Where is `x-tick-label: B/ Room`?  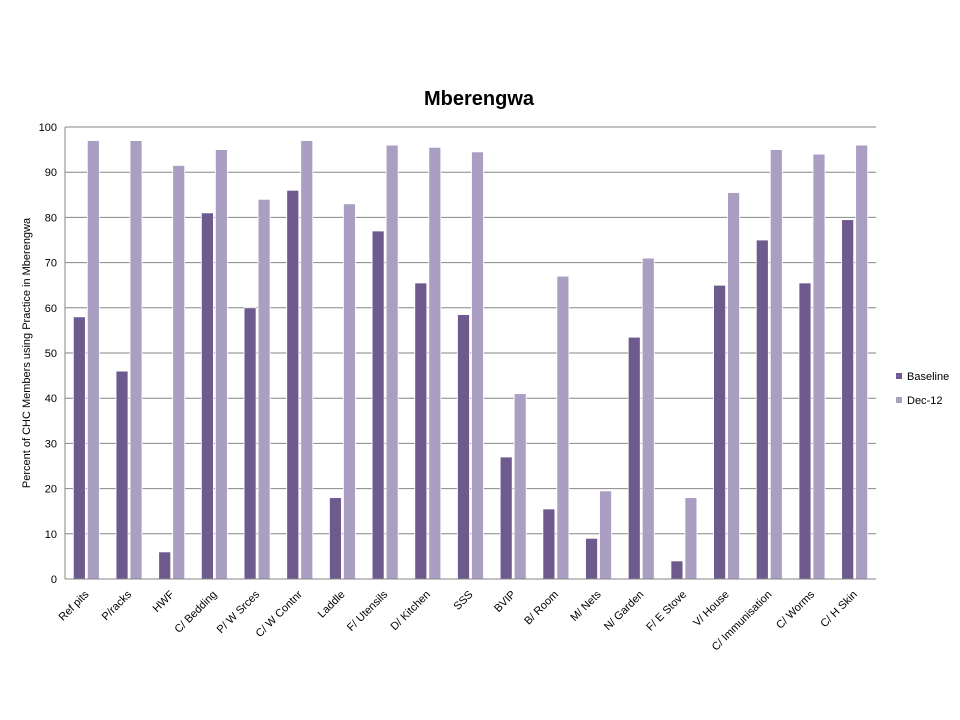 x-tick-label: B/ Room is located at coordinates (541, 608).